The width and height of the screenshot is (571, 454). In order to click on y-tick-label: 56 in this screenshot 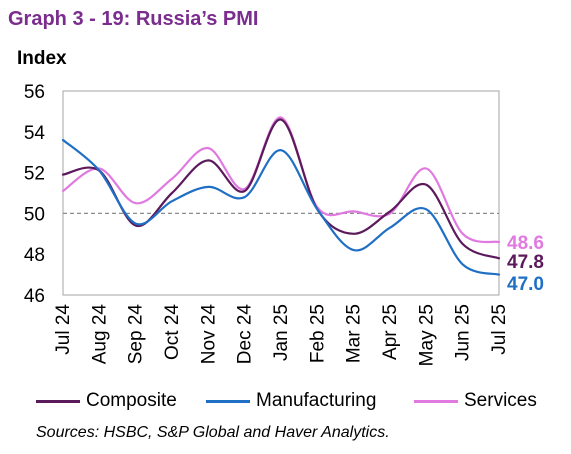, I will do `click(34, 92)`.